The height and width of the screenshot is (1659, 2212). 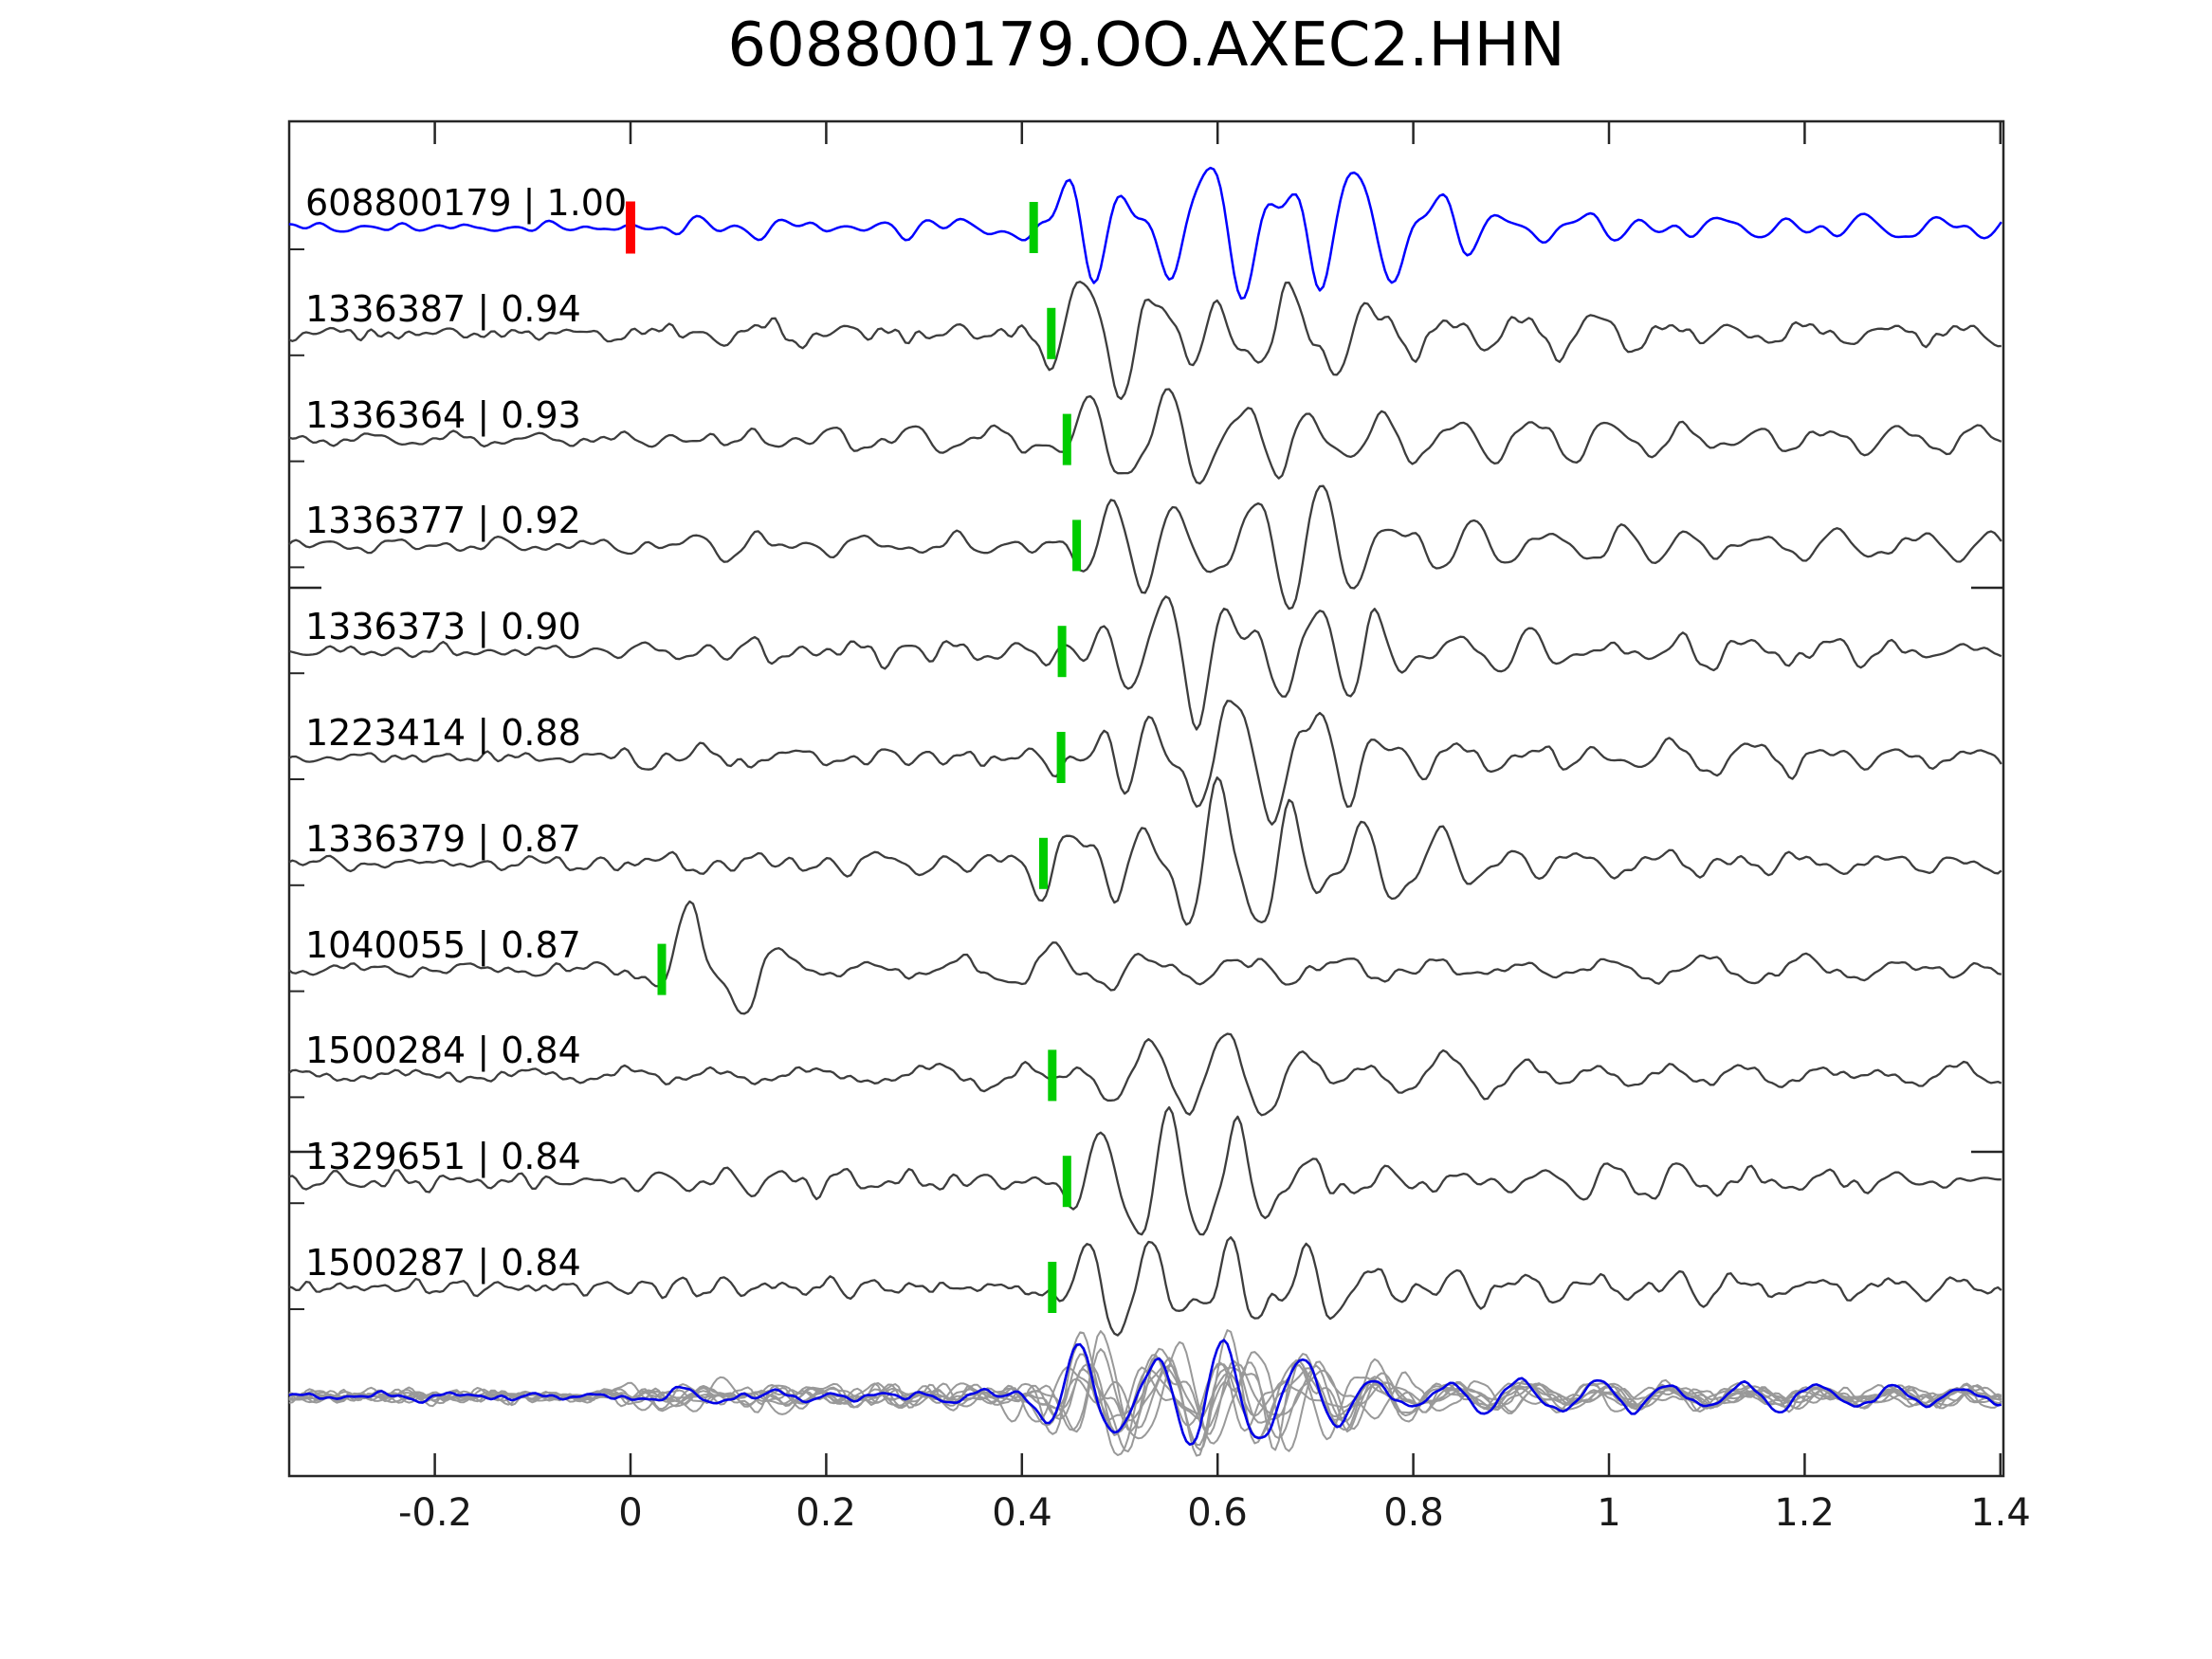 What do you see at coordinates (630, 227) in the screenshot?
I see `template-origin-marker` at bounding box center [630, 227].